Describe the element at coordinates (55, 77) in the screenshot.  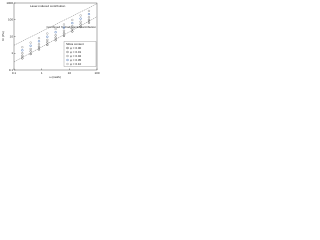
I see `x-axis-label: ω (rad/s)` at that location.